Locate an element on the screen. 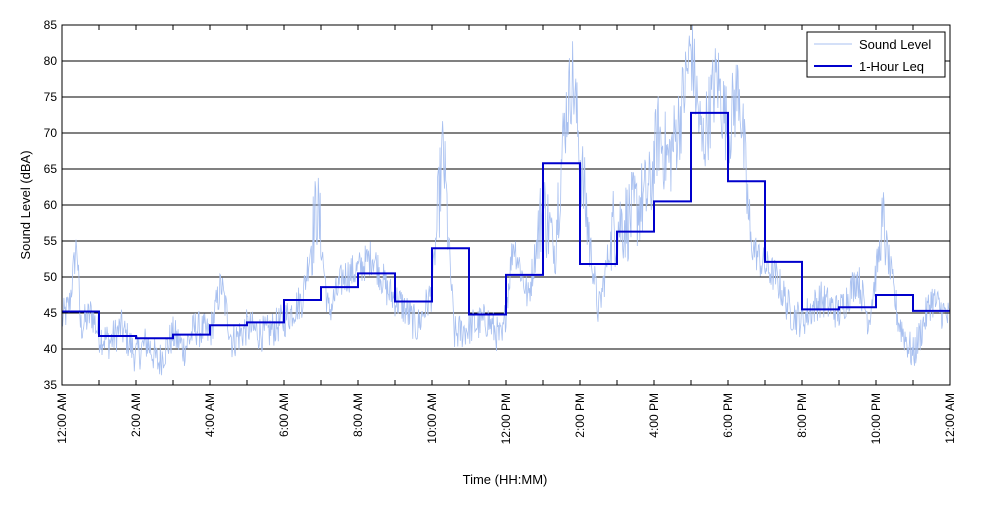 The height and width of the screenshot is (505, 1000). y-tick-label: 85 is located at coordinates (51, 25).